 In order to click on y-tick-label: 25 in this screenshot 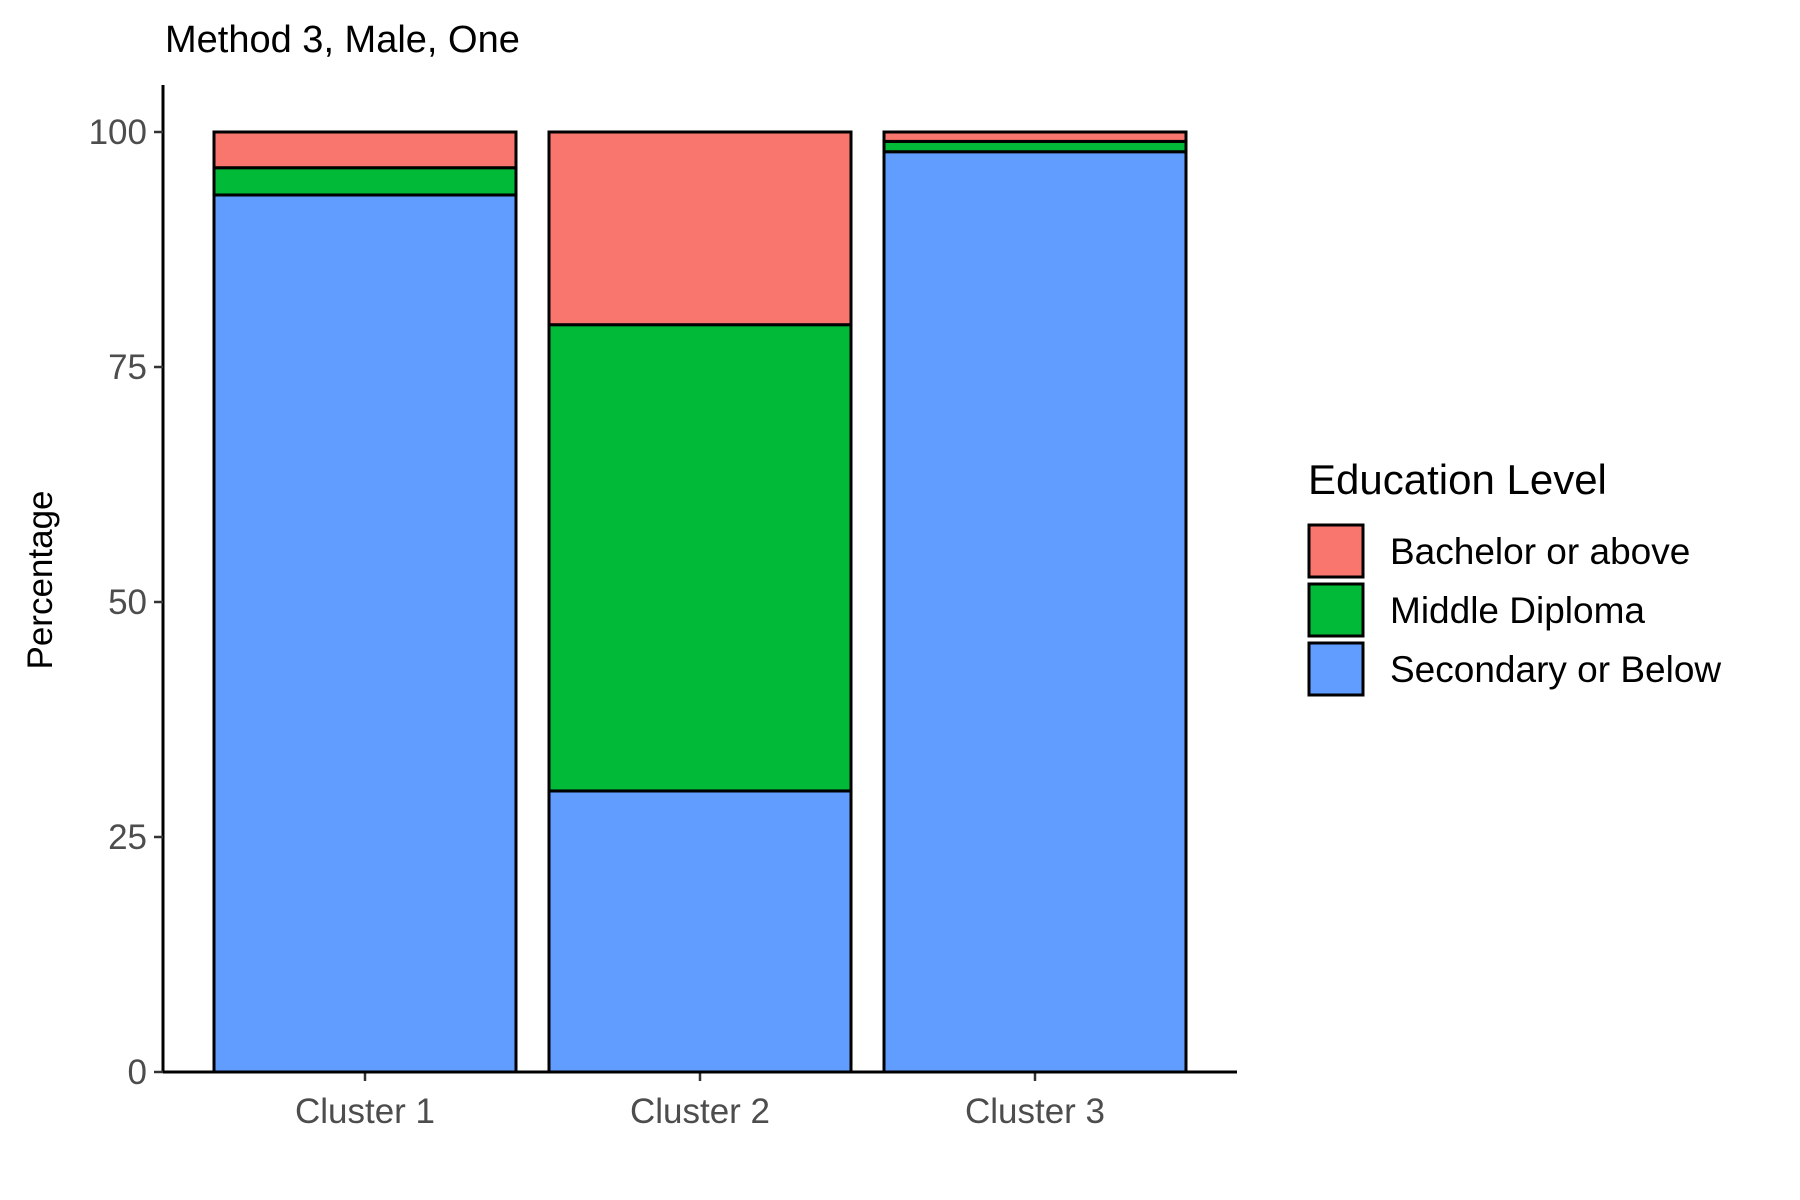, I will do `click(127, 837)`.